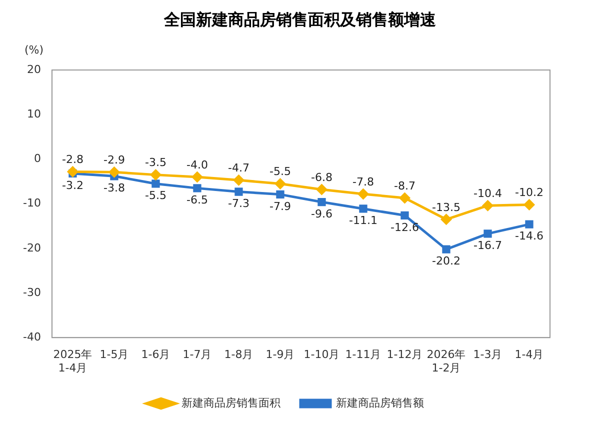 This screenshot has height=429, width=600. I want to click on chart-title: 全国新建商品房销售面积及销售额增速, so click(299, 20).